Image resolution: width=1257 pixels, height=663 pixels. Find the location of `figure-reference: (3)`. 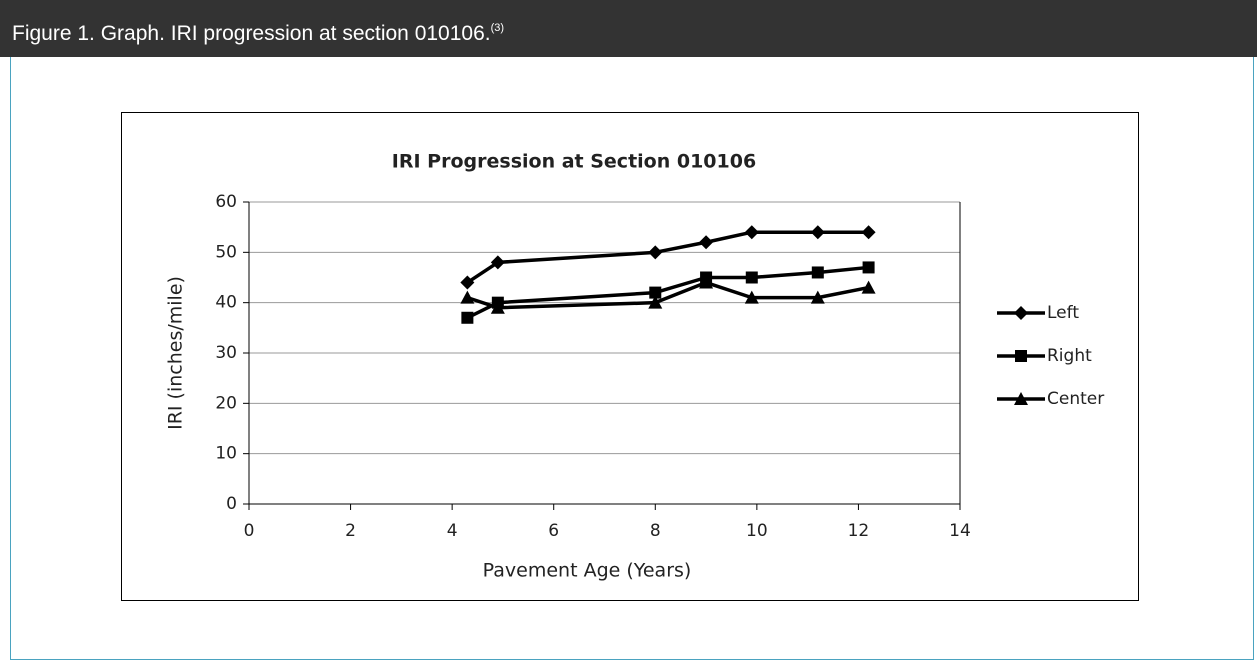

figure-reference: (3) is located at coordinates (497, 28).